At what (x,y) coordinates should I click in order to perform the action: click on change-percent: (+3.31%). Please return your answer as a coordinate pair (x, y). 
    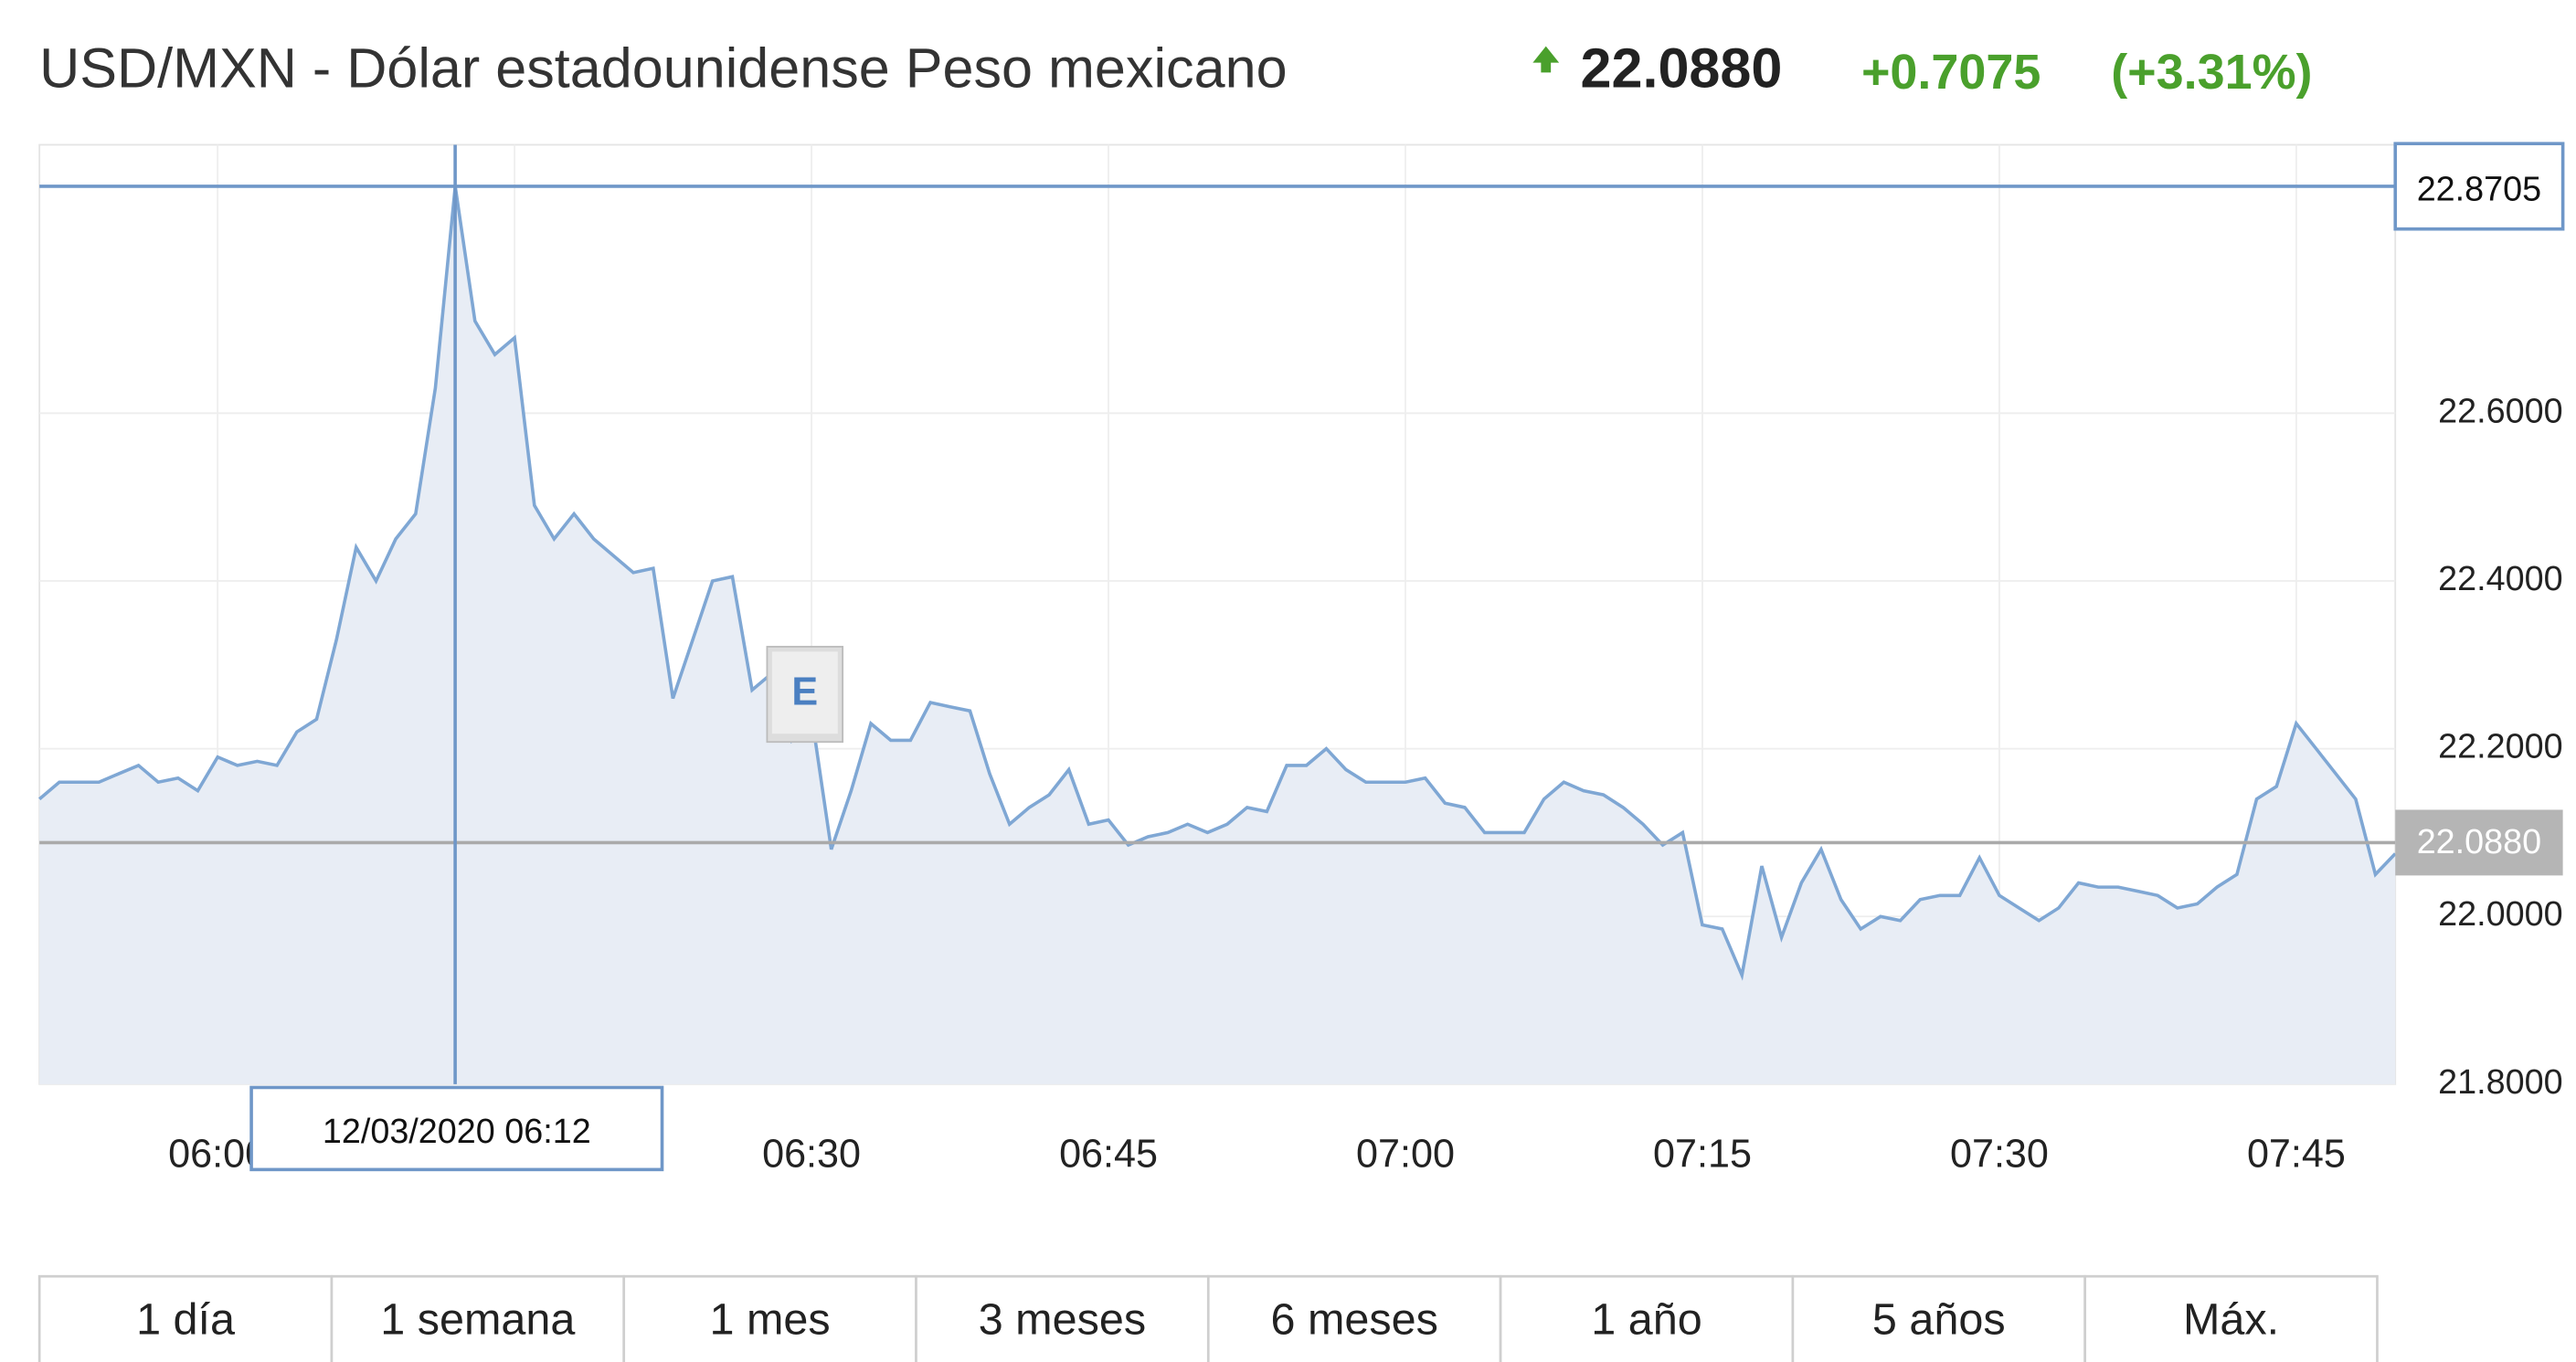
    Looking at the image, I should click on (2211, 72).